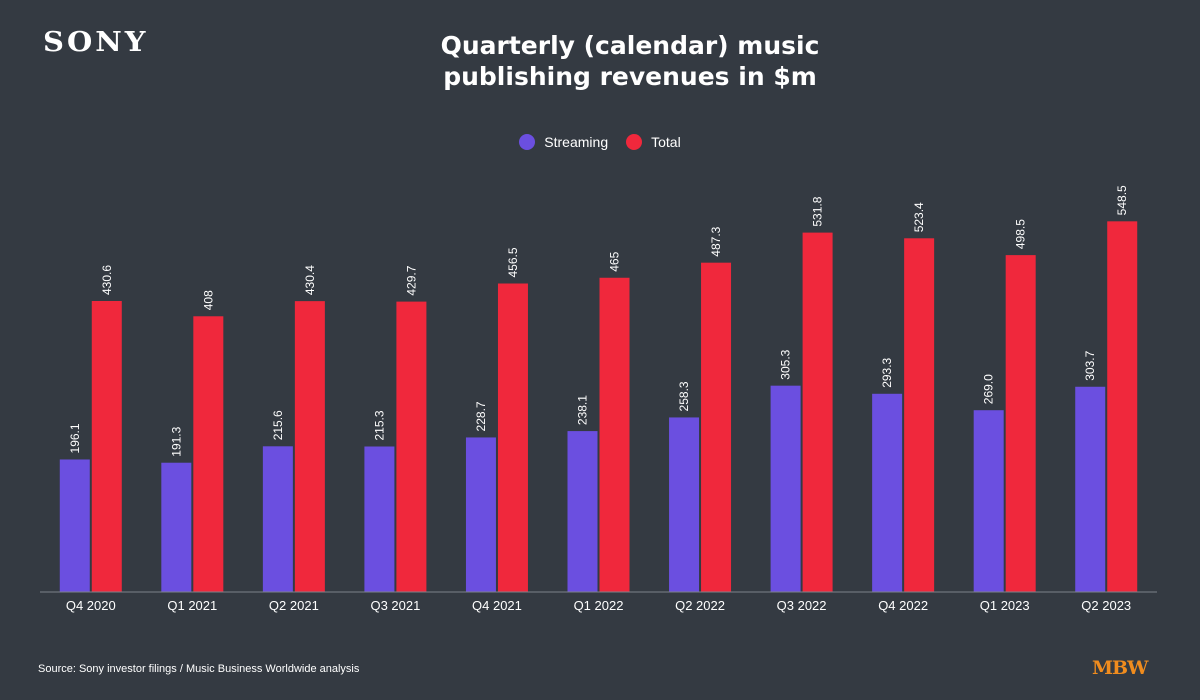 This screenshot has height=700, width=1200. Describe the element at coordinates (666, 142) in the screenshot. I see `legend-label-total: Total` at that location.